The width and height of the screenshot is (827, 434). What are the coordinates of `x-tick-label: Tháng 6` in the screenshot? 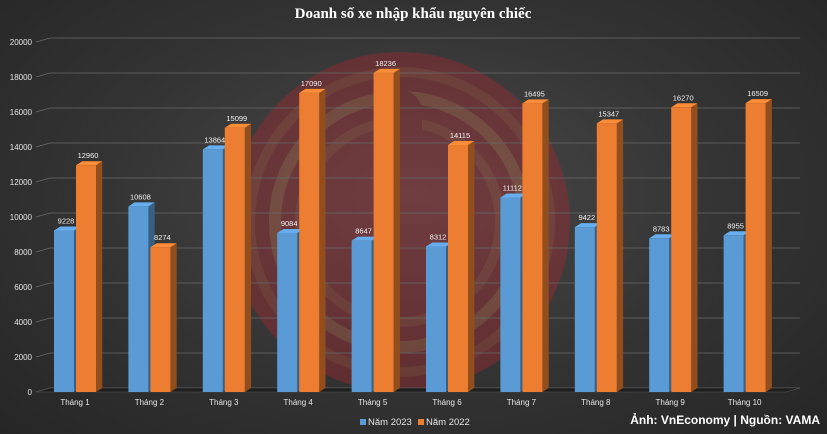 It's located at (447, 402).